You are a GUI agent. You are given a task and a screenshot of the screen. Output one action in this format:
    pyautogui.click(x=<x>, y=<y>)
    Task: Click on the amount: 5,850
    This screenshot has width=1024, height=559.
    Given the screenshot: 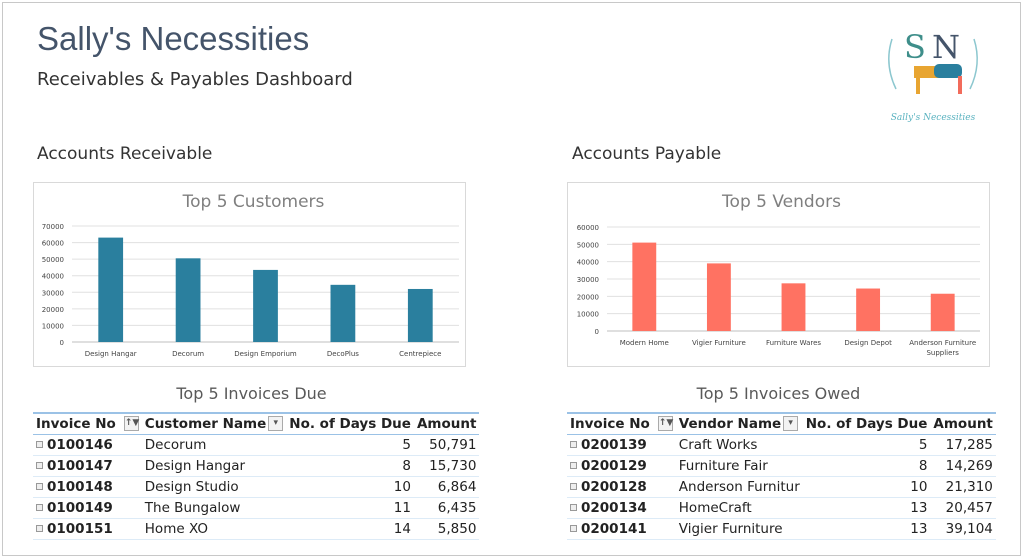 What is the action you would take?
    pyautogui.click(x=446, y=529)
    